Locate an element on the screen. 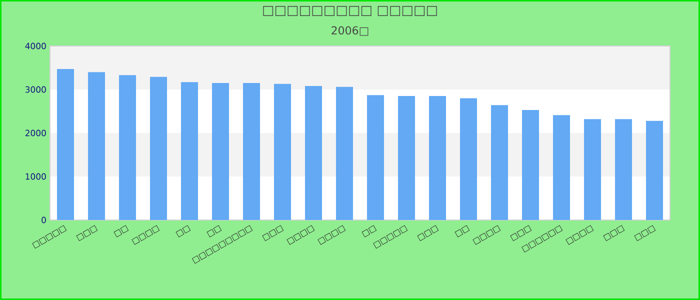 The height and width of the screenshot is (300, 700). y-tick-label: 4000 is located at coordinates (35, 46).